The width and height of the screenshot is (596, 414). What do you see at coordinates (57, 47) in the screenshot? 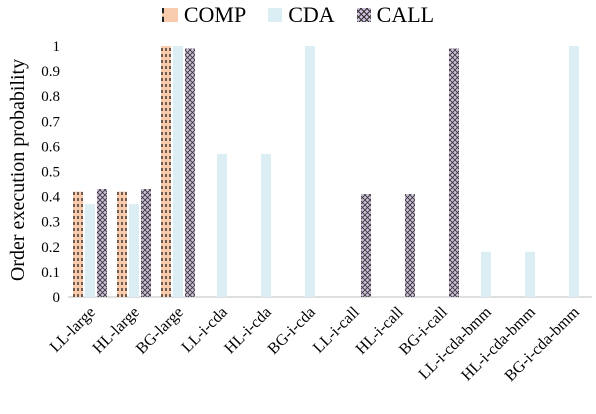
I see `y-tick-label: 1` at bounding box center [57, 47].